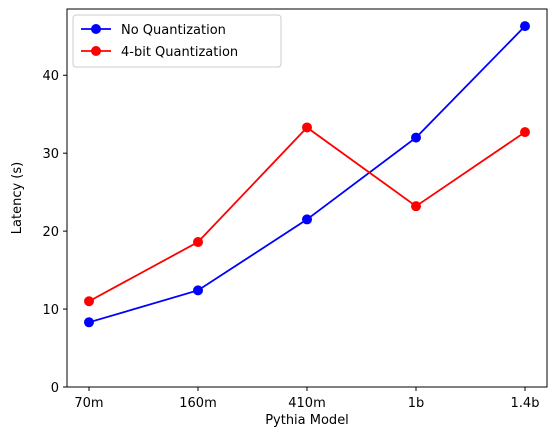 This screenshot has width=558, height=431. What do you see at coordinates (179, 52) in the screenshot?
I see `legend-label: 4-bit Quantization` at bounding box center [179, 52].